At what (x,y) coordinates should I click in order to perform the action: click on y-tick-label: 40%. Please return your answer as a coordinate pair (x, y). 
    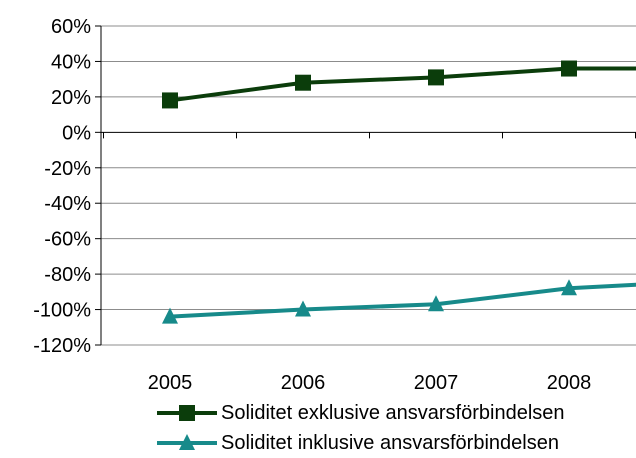
    Looking at the image, I should click on (71, 62).